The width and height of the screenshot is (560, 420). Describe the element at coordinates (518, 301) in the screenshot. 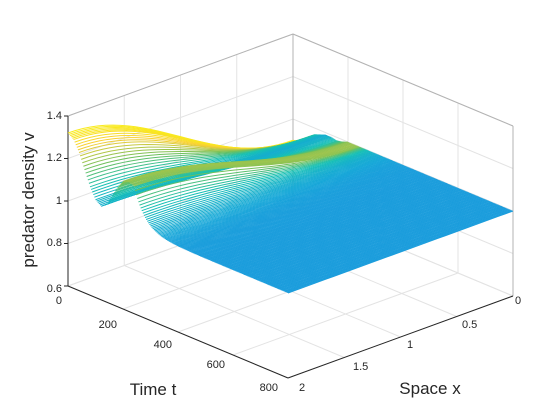

I see `x-tick-label: 0` at that location.